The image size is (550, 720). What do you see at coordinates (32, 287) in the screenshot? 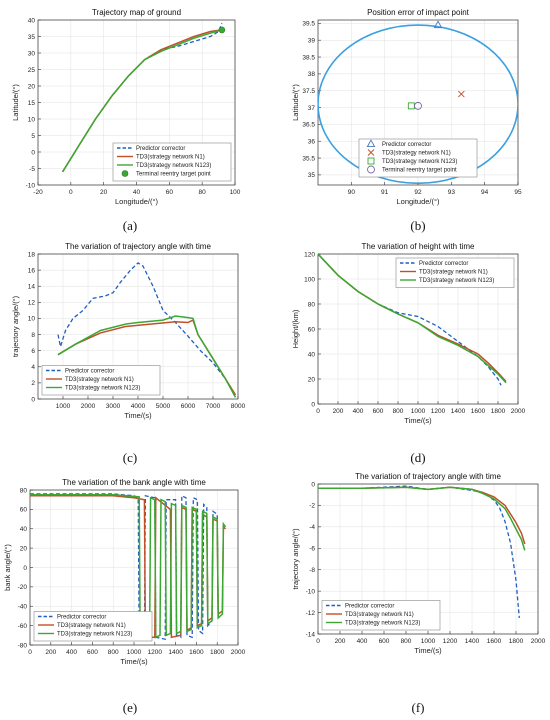
I see `y-tick-label: 14` at bounding box center [32, 287].